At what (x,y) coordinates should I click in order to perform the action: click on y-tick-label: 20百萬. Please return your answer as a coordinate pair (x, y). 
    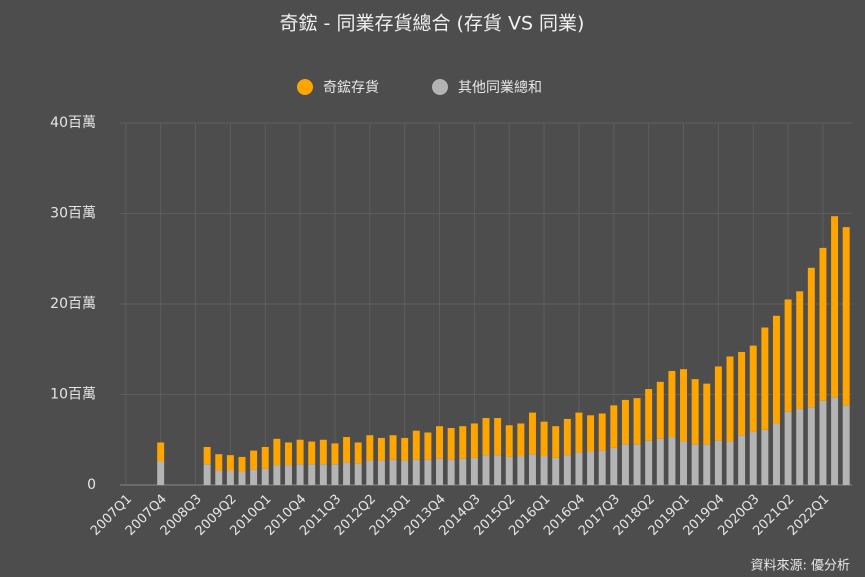
    Looking at the image, I should click on (73, 304).